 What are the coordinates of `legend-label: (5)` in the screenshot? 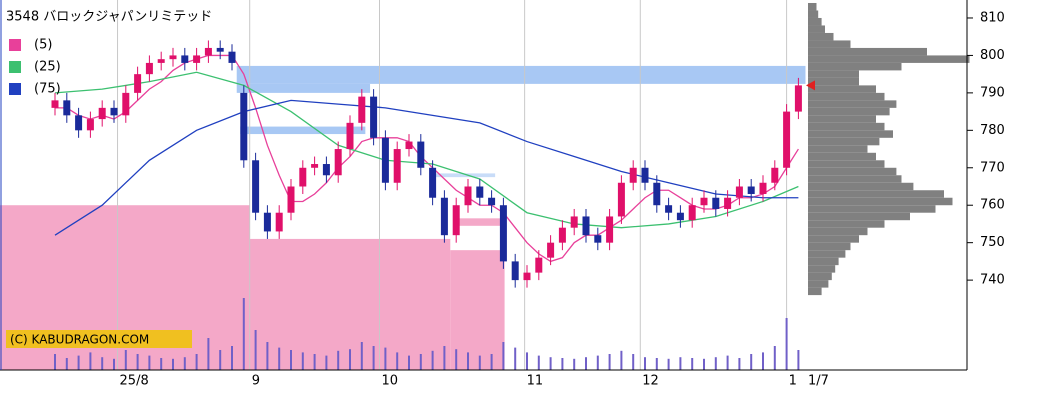 It's located at (43, 45).